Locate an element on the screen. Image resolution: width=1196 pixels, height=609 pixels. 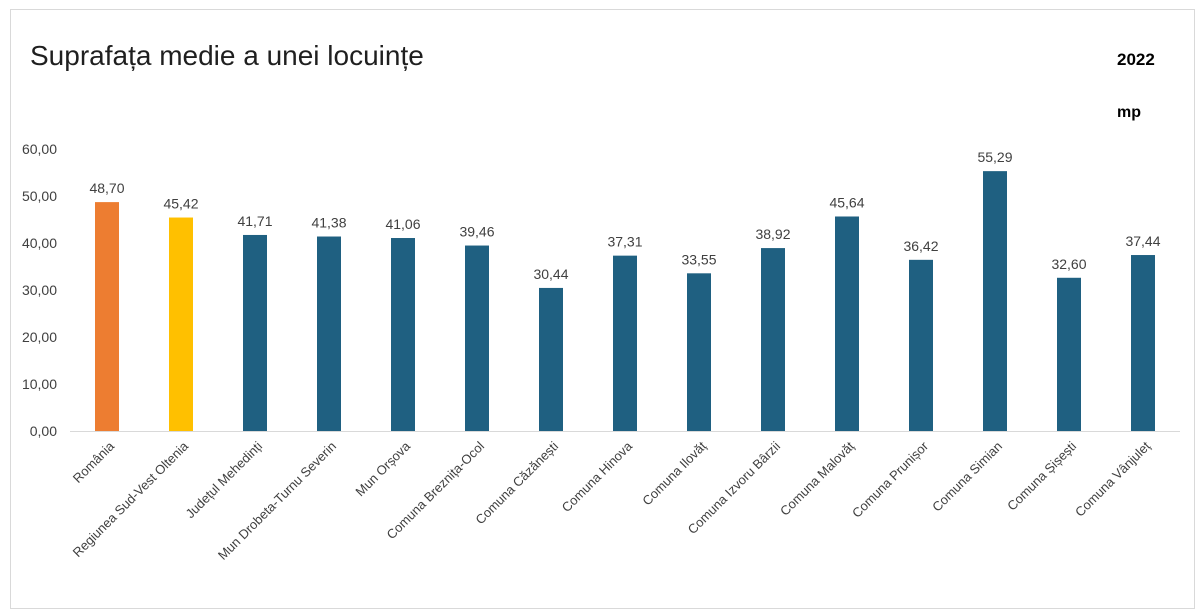
data-label: 55,29 is located at coordinates (994, 157).